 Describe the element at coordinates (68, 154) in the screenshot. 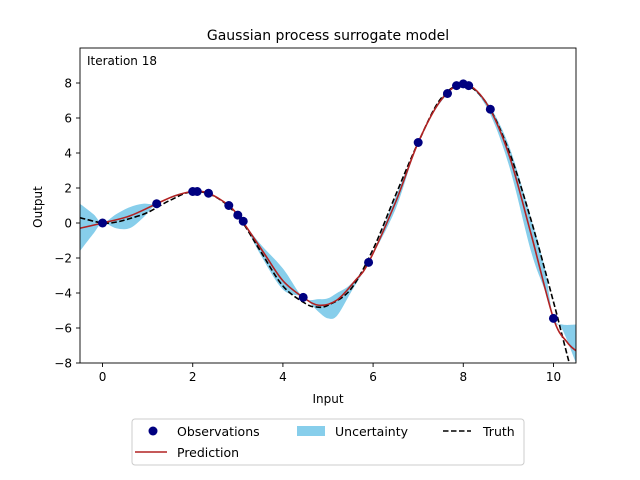

I see `y-tick-label: 4` at that location.